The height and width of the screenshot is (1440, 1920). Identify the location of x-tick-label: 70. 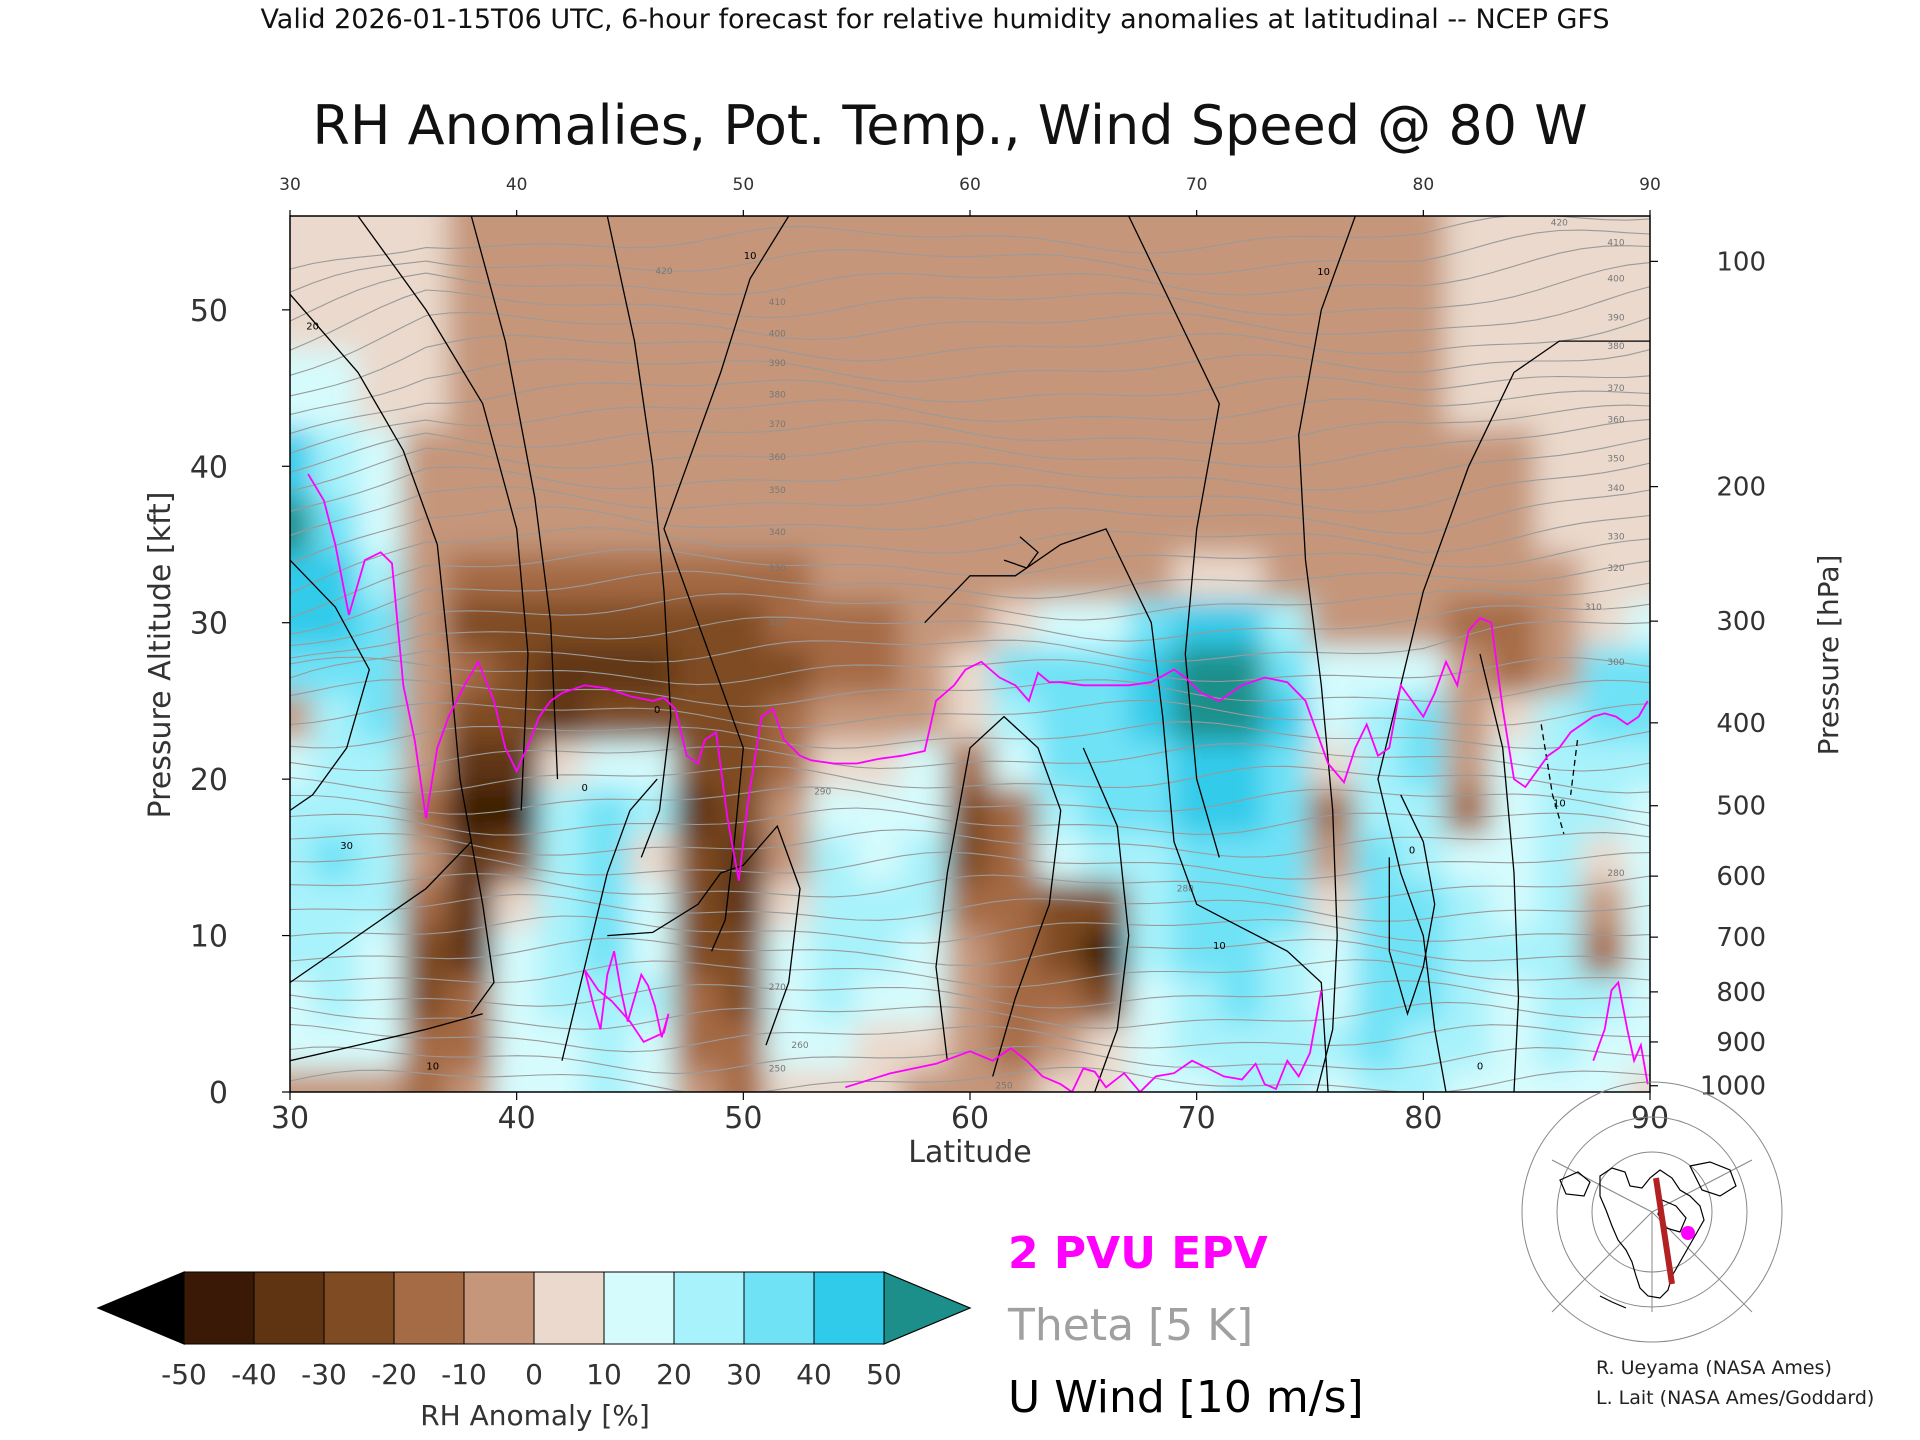
(1197, 1118).